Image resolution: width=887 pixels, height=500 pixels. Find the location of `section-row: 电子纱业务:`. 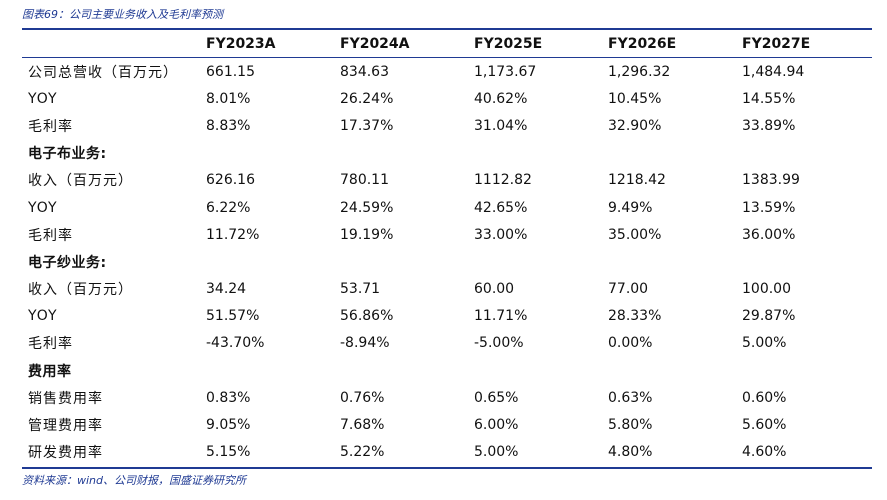

section-row: 电子纱业务: is located at coordinates (447, 261).